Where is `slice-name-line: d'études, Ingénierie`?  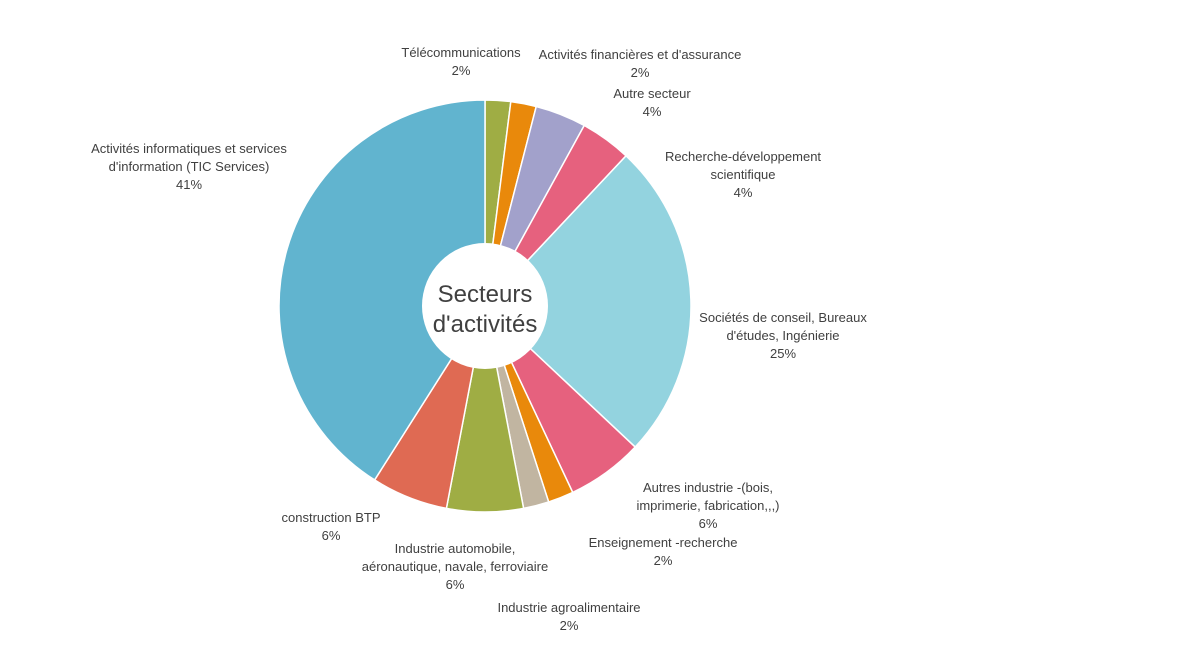 slice-name-line: d'études, Ingénierie is located at coordinates (782, 335).